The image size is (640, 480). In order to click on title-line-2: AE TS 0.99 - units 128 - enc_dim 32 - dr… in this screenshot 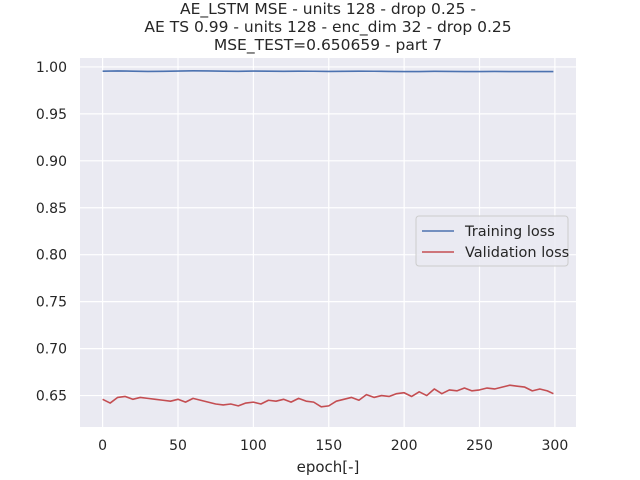, I will do `click(327, 27)`.